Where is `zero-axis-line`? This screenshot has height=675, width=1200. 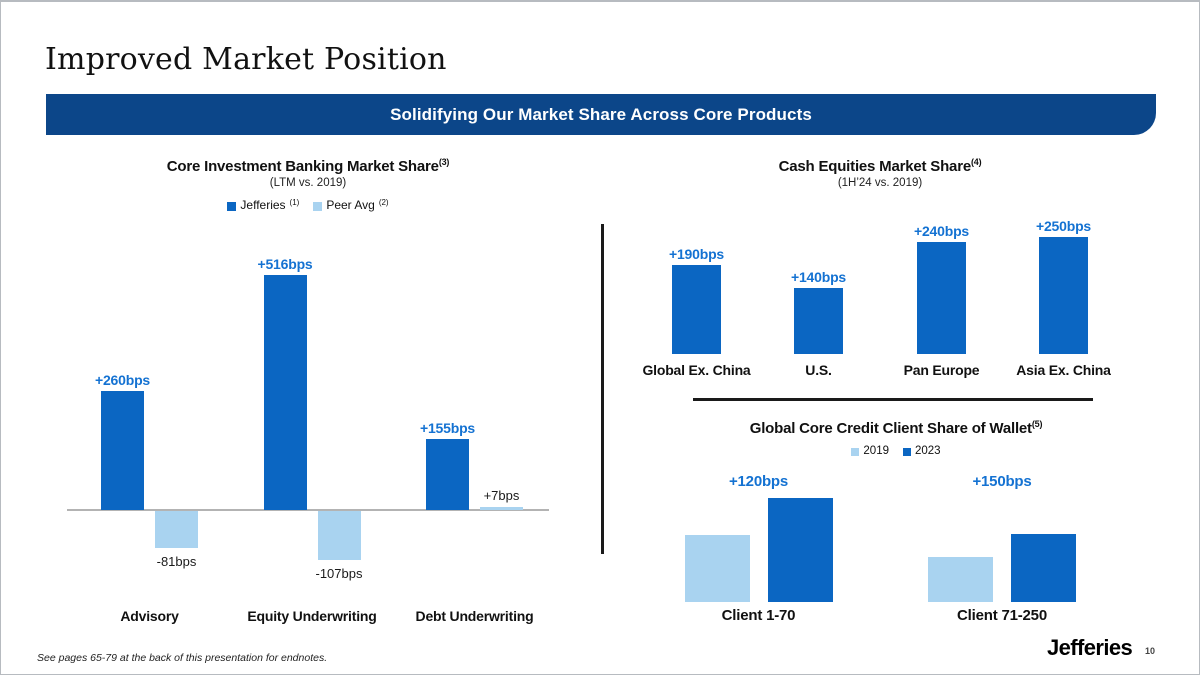
zero-axis-line is located at coordinates (308, 510).